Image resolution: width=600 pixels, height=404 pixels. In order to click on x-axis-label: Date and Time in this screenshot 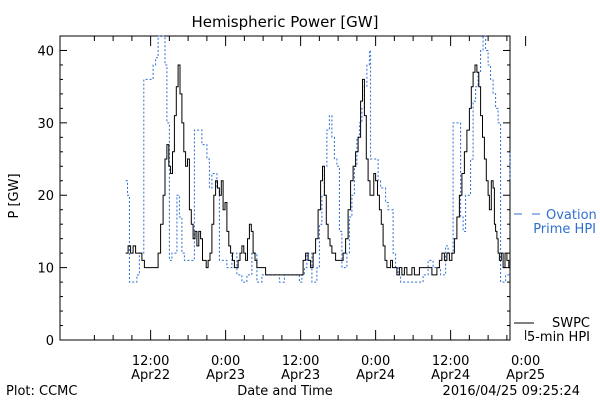, I will do `click(285, 391)`.